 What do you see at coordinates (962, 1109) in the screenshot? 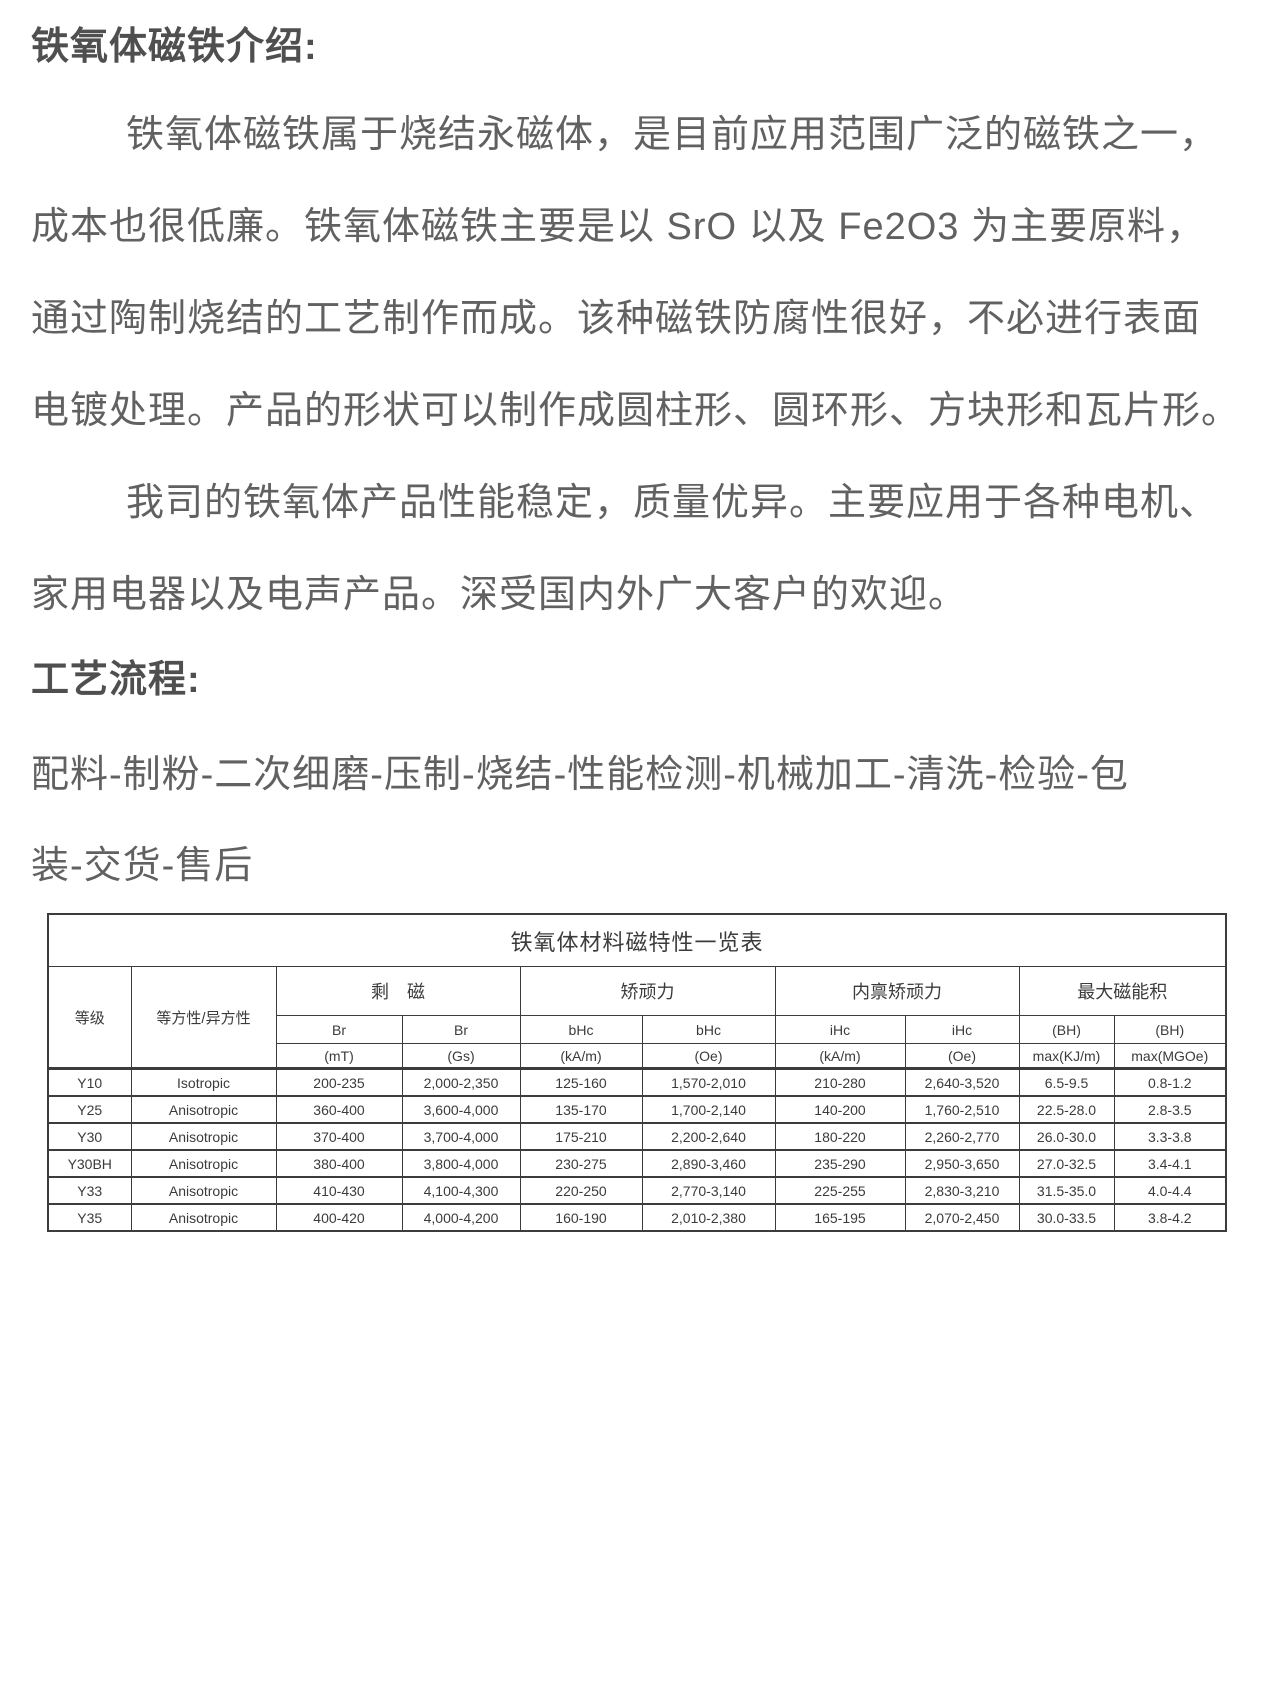
I see `table-cell: 1,760-2,510` at bounding box center [962, 1109].